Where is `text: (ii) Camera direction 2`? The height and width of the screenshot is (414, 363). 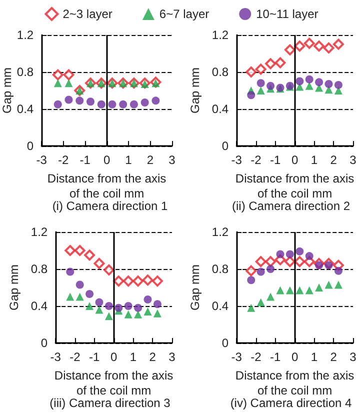
text: (ii) Camera direction 2 is located at coordinates (291, 206).